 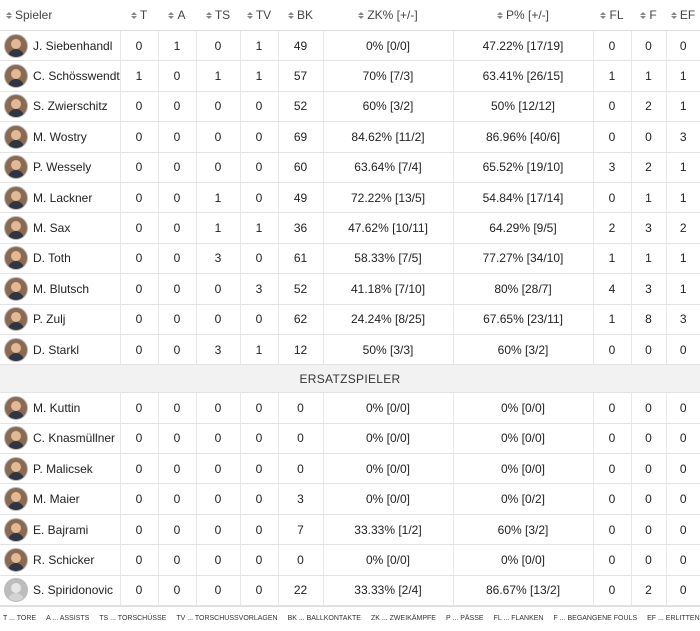 What do you see at coordinates (300, 15) in the screenshot?
I see `column-header-bk: BK` at bounding box center [300, 15].